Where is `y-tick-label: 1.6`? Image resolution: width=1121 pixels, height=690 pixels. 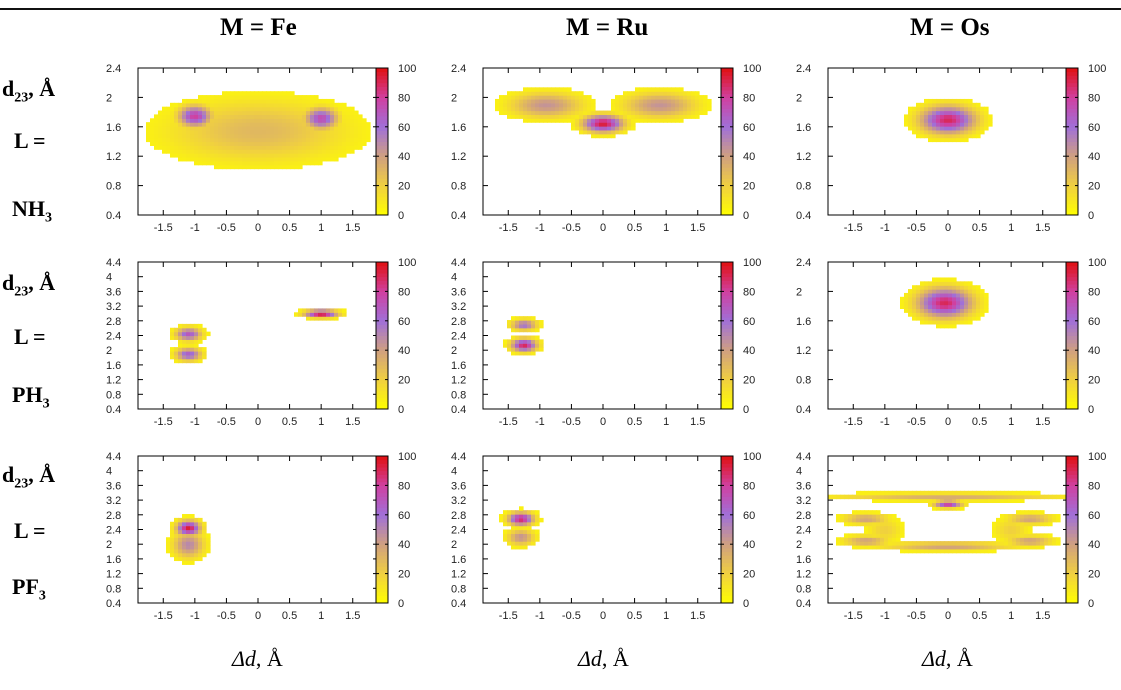
y-tick-label: 1.6 is located at coordinates (803, 560).